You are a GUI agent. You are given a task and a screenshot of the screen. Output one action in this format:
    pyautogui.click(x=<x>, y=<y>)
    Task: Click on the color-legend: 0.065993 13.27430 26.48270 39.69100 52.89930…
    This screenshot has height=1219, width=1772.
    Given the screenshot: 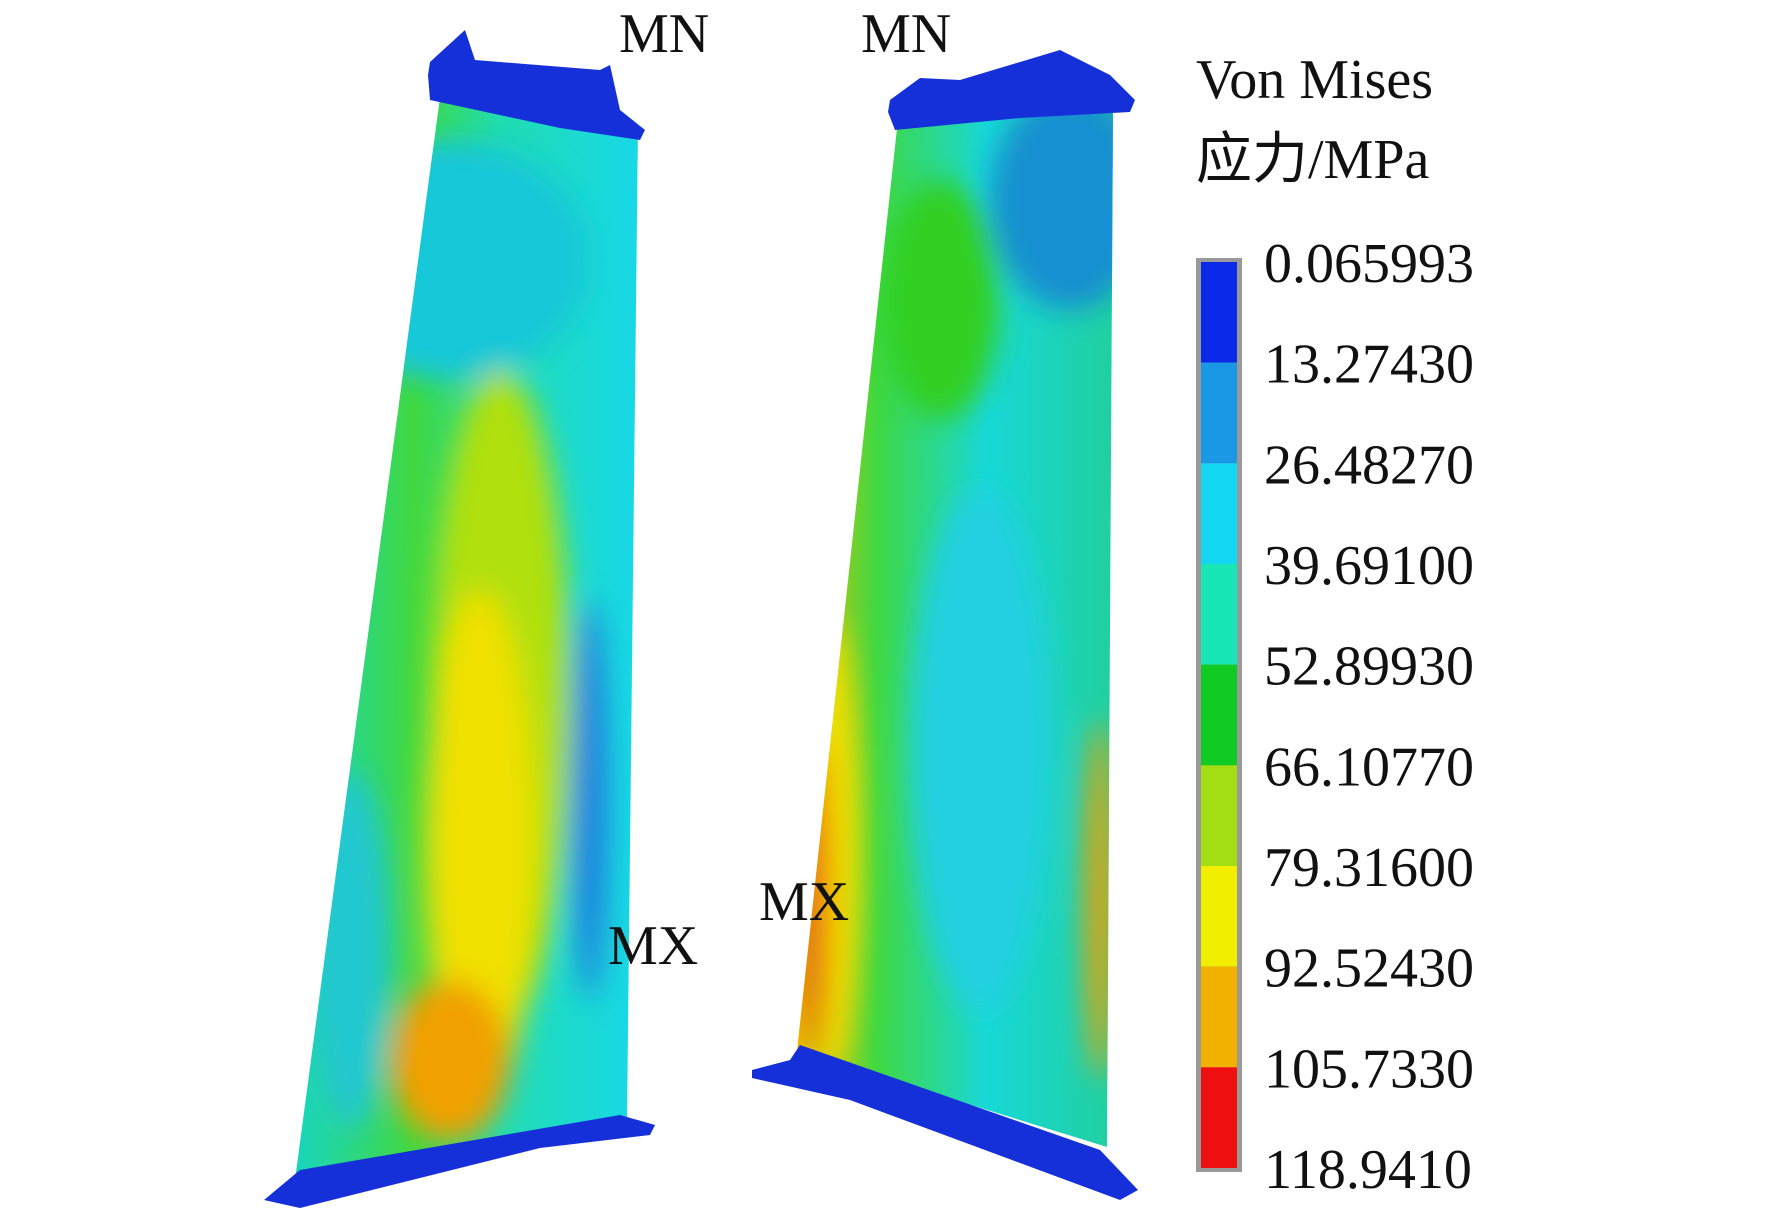 What is the action you would take?
    pyautogui.click(x=1335, y=717)
    